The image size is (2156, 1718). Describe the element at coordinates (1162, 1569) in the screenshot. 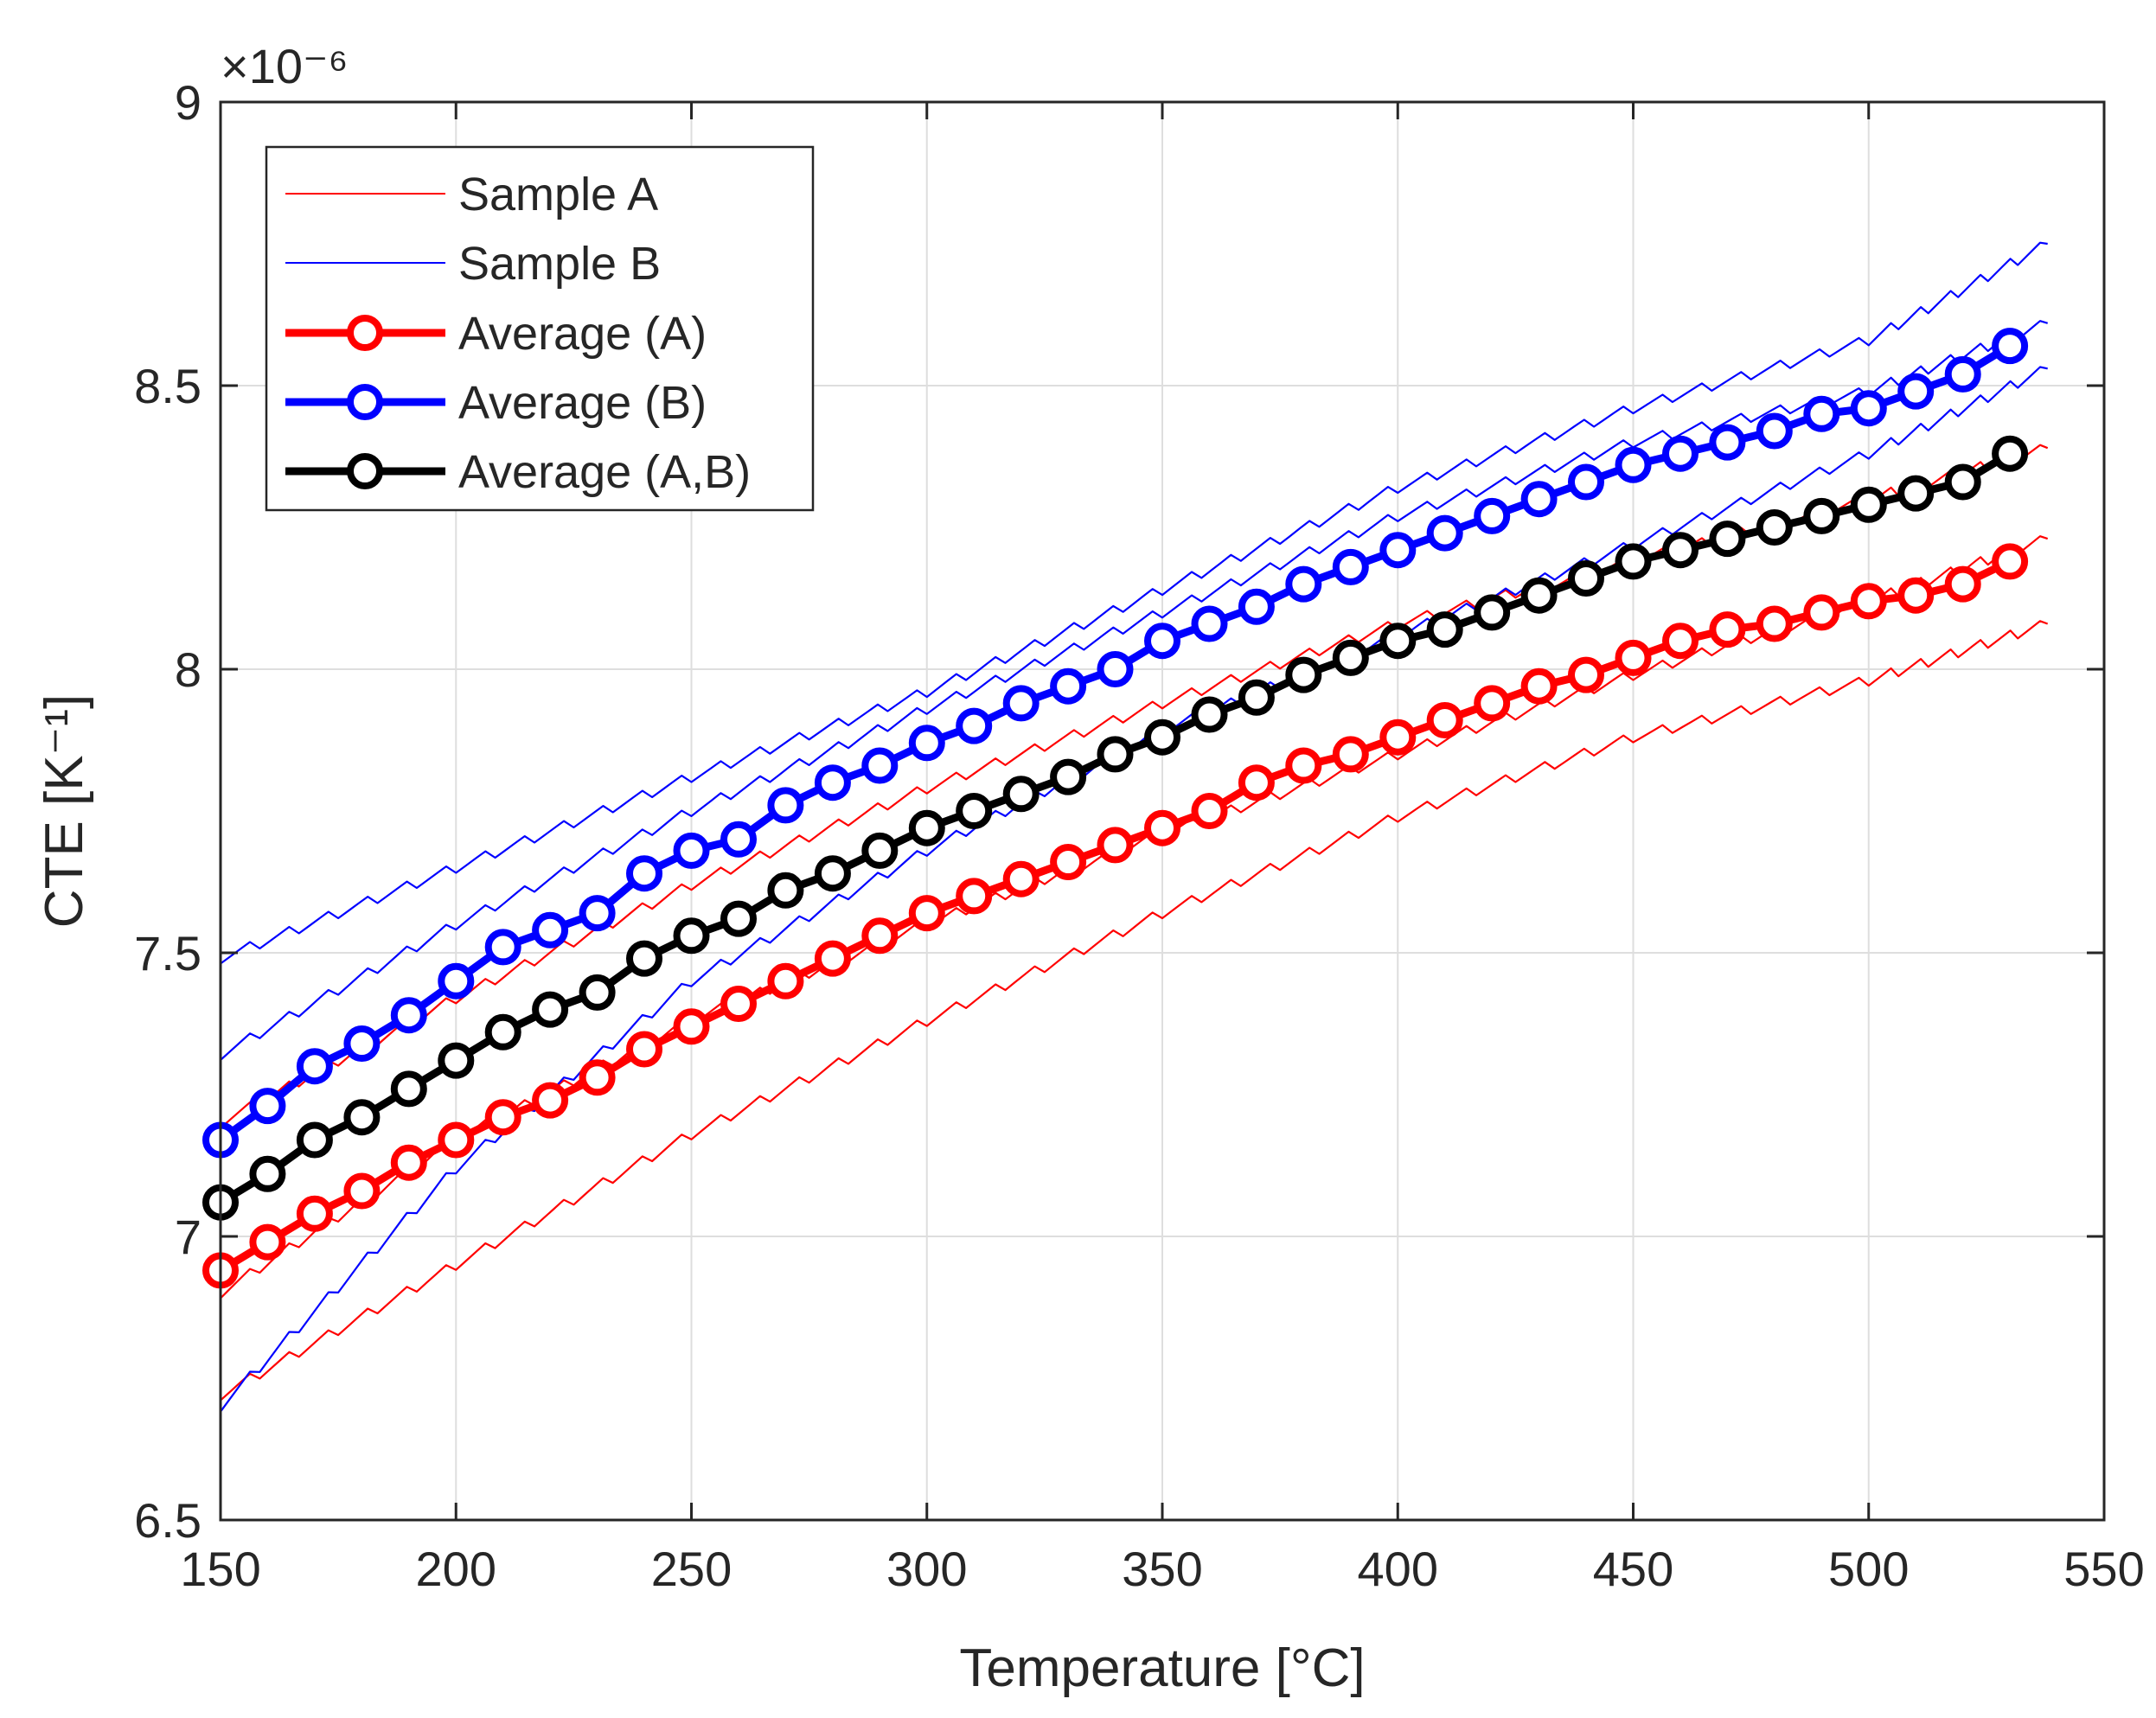

I see `x-tick-label: 350` at that location.